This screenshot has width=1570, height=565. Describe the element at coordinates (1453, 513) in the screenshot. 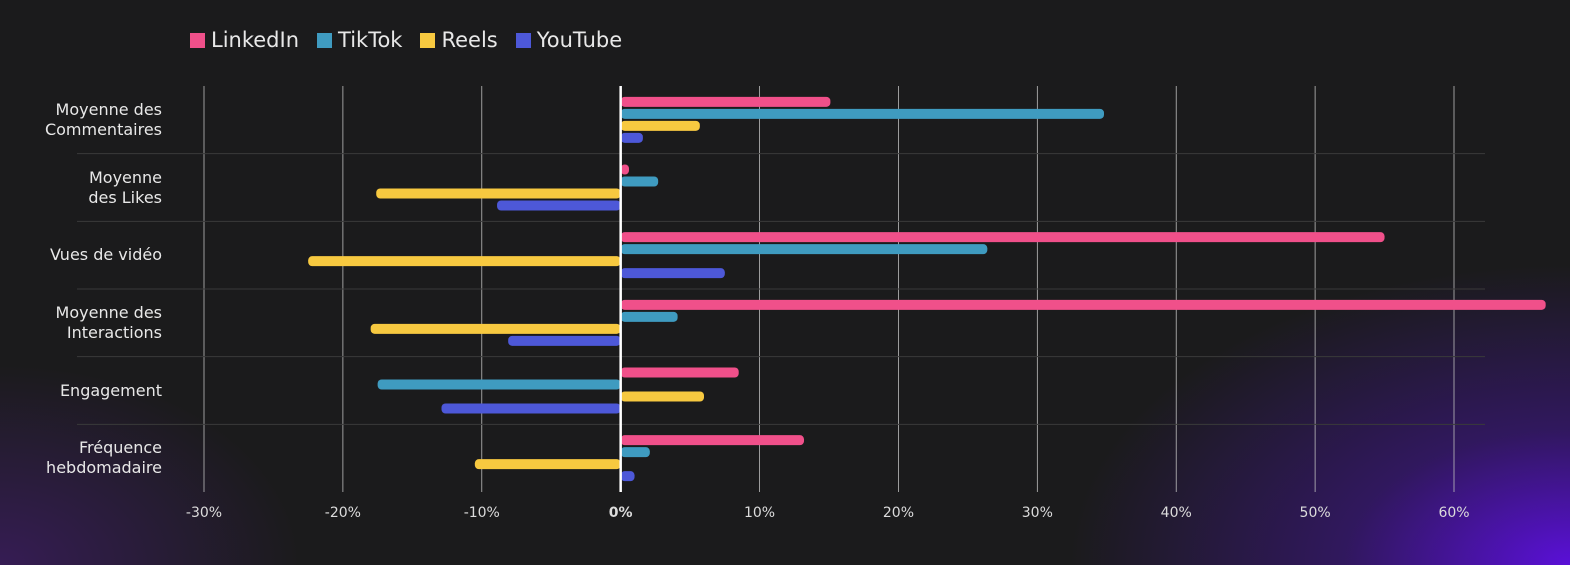

I see `x-tick-label: 60%` at that location.